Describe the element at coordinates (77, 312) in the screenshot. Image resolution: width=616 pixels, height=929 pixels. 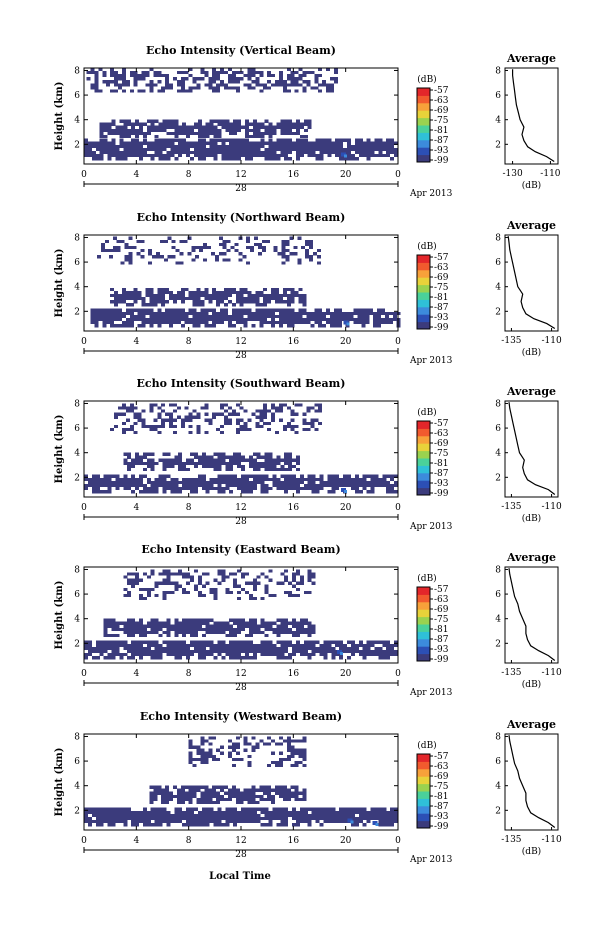
I see `y-tick-label: 2` at that location.